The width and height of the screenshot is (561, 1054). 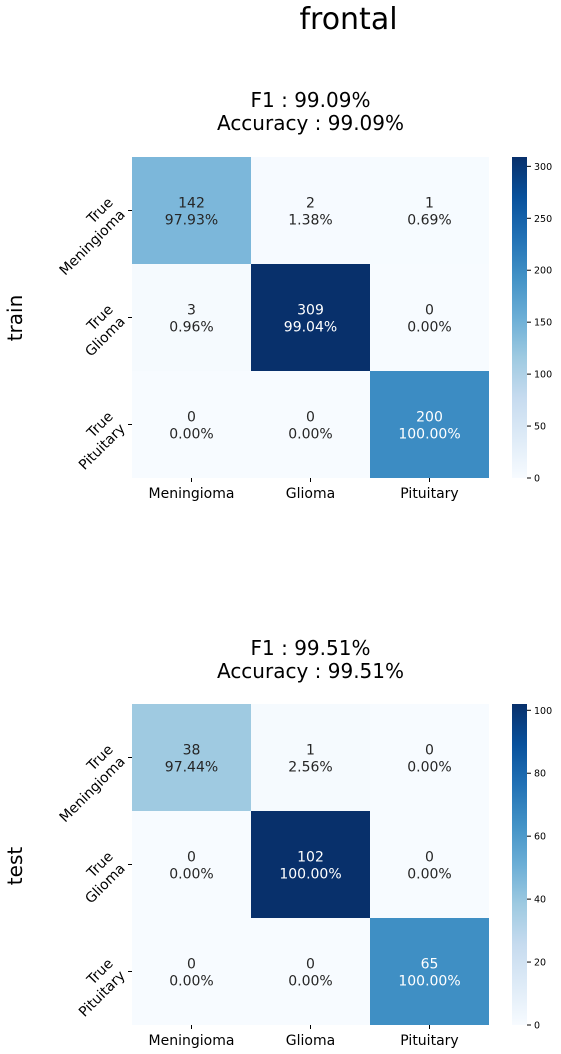 What do you see at coordinates (15, 866) in the screenshot?
I see `dataset-label: test` at bounding box center [15, 866].